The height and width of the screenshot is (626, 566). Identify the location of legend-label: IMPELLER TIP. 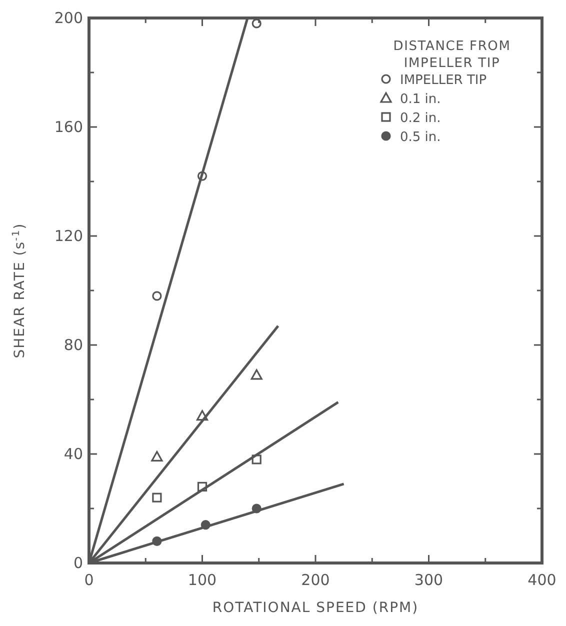
(443, 80).